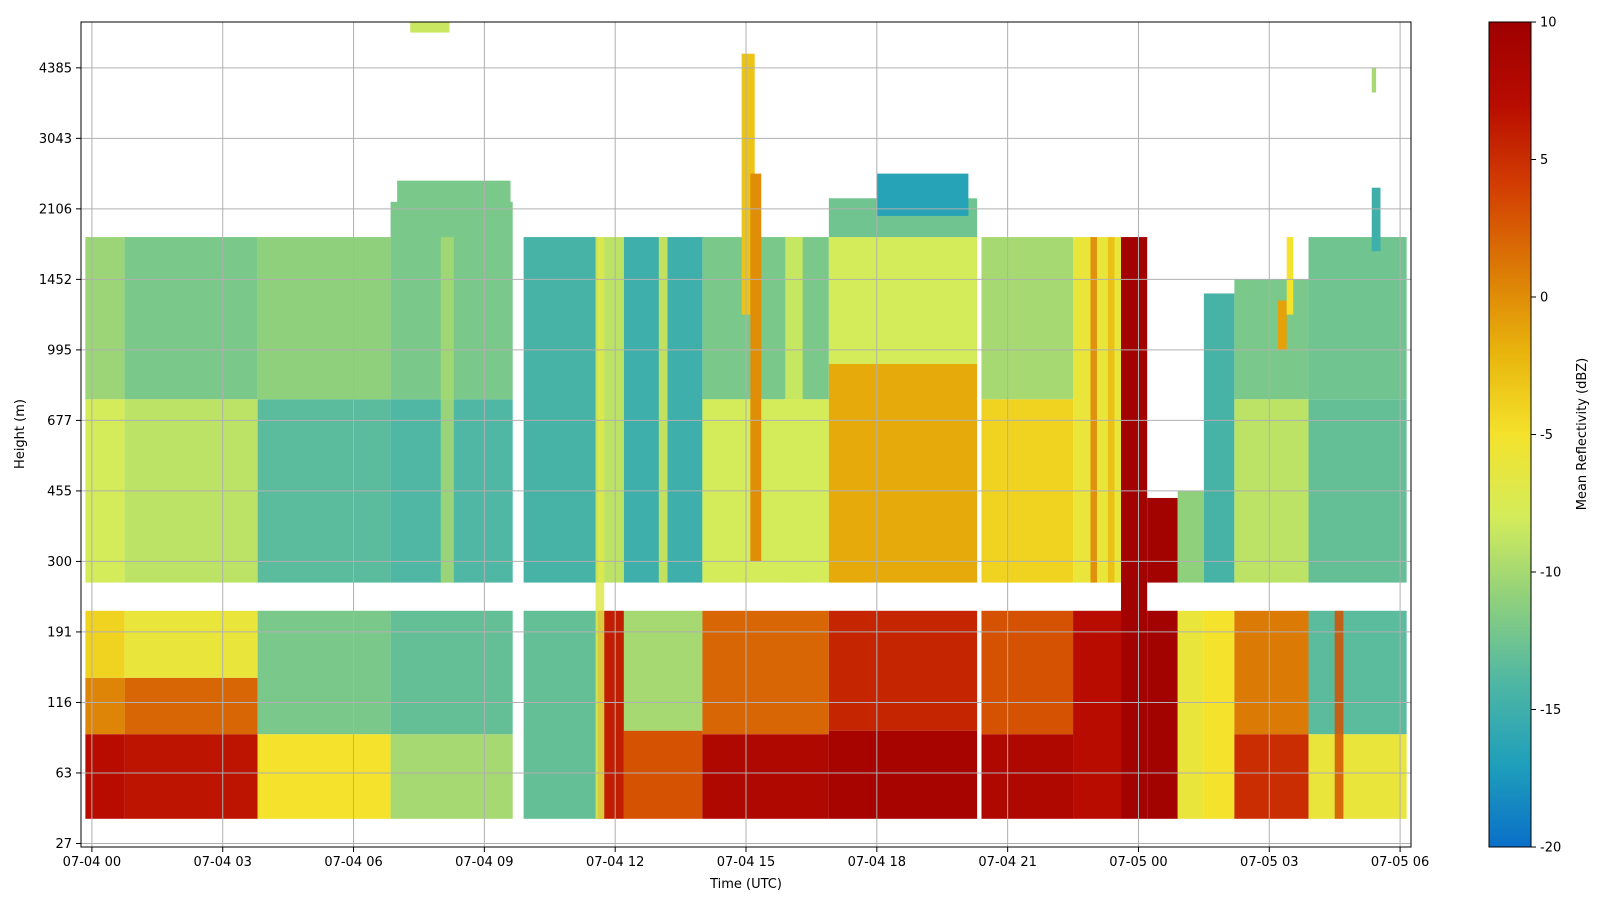 Image resolution: width=1600 pixels, height=900 pixels. I want to click on colorbar, so click(1510, 434).